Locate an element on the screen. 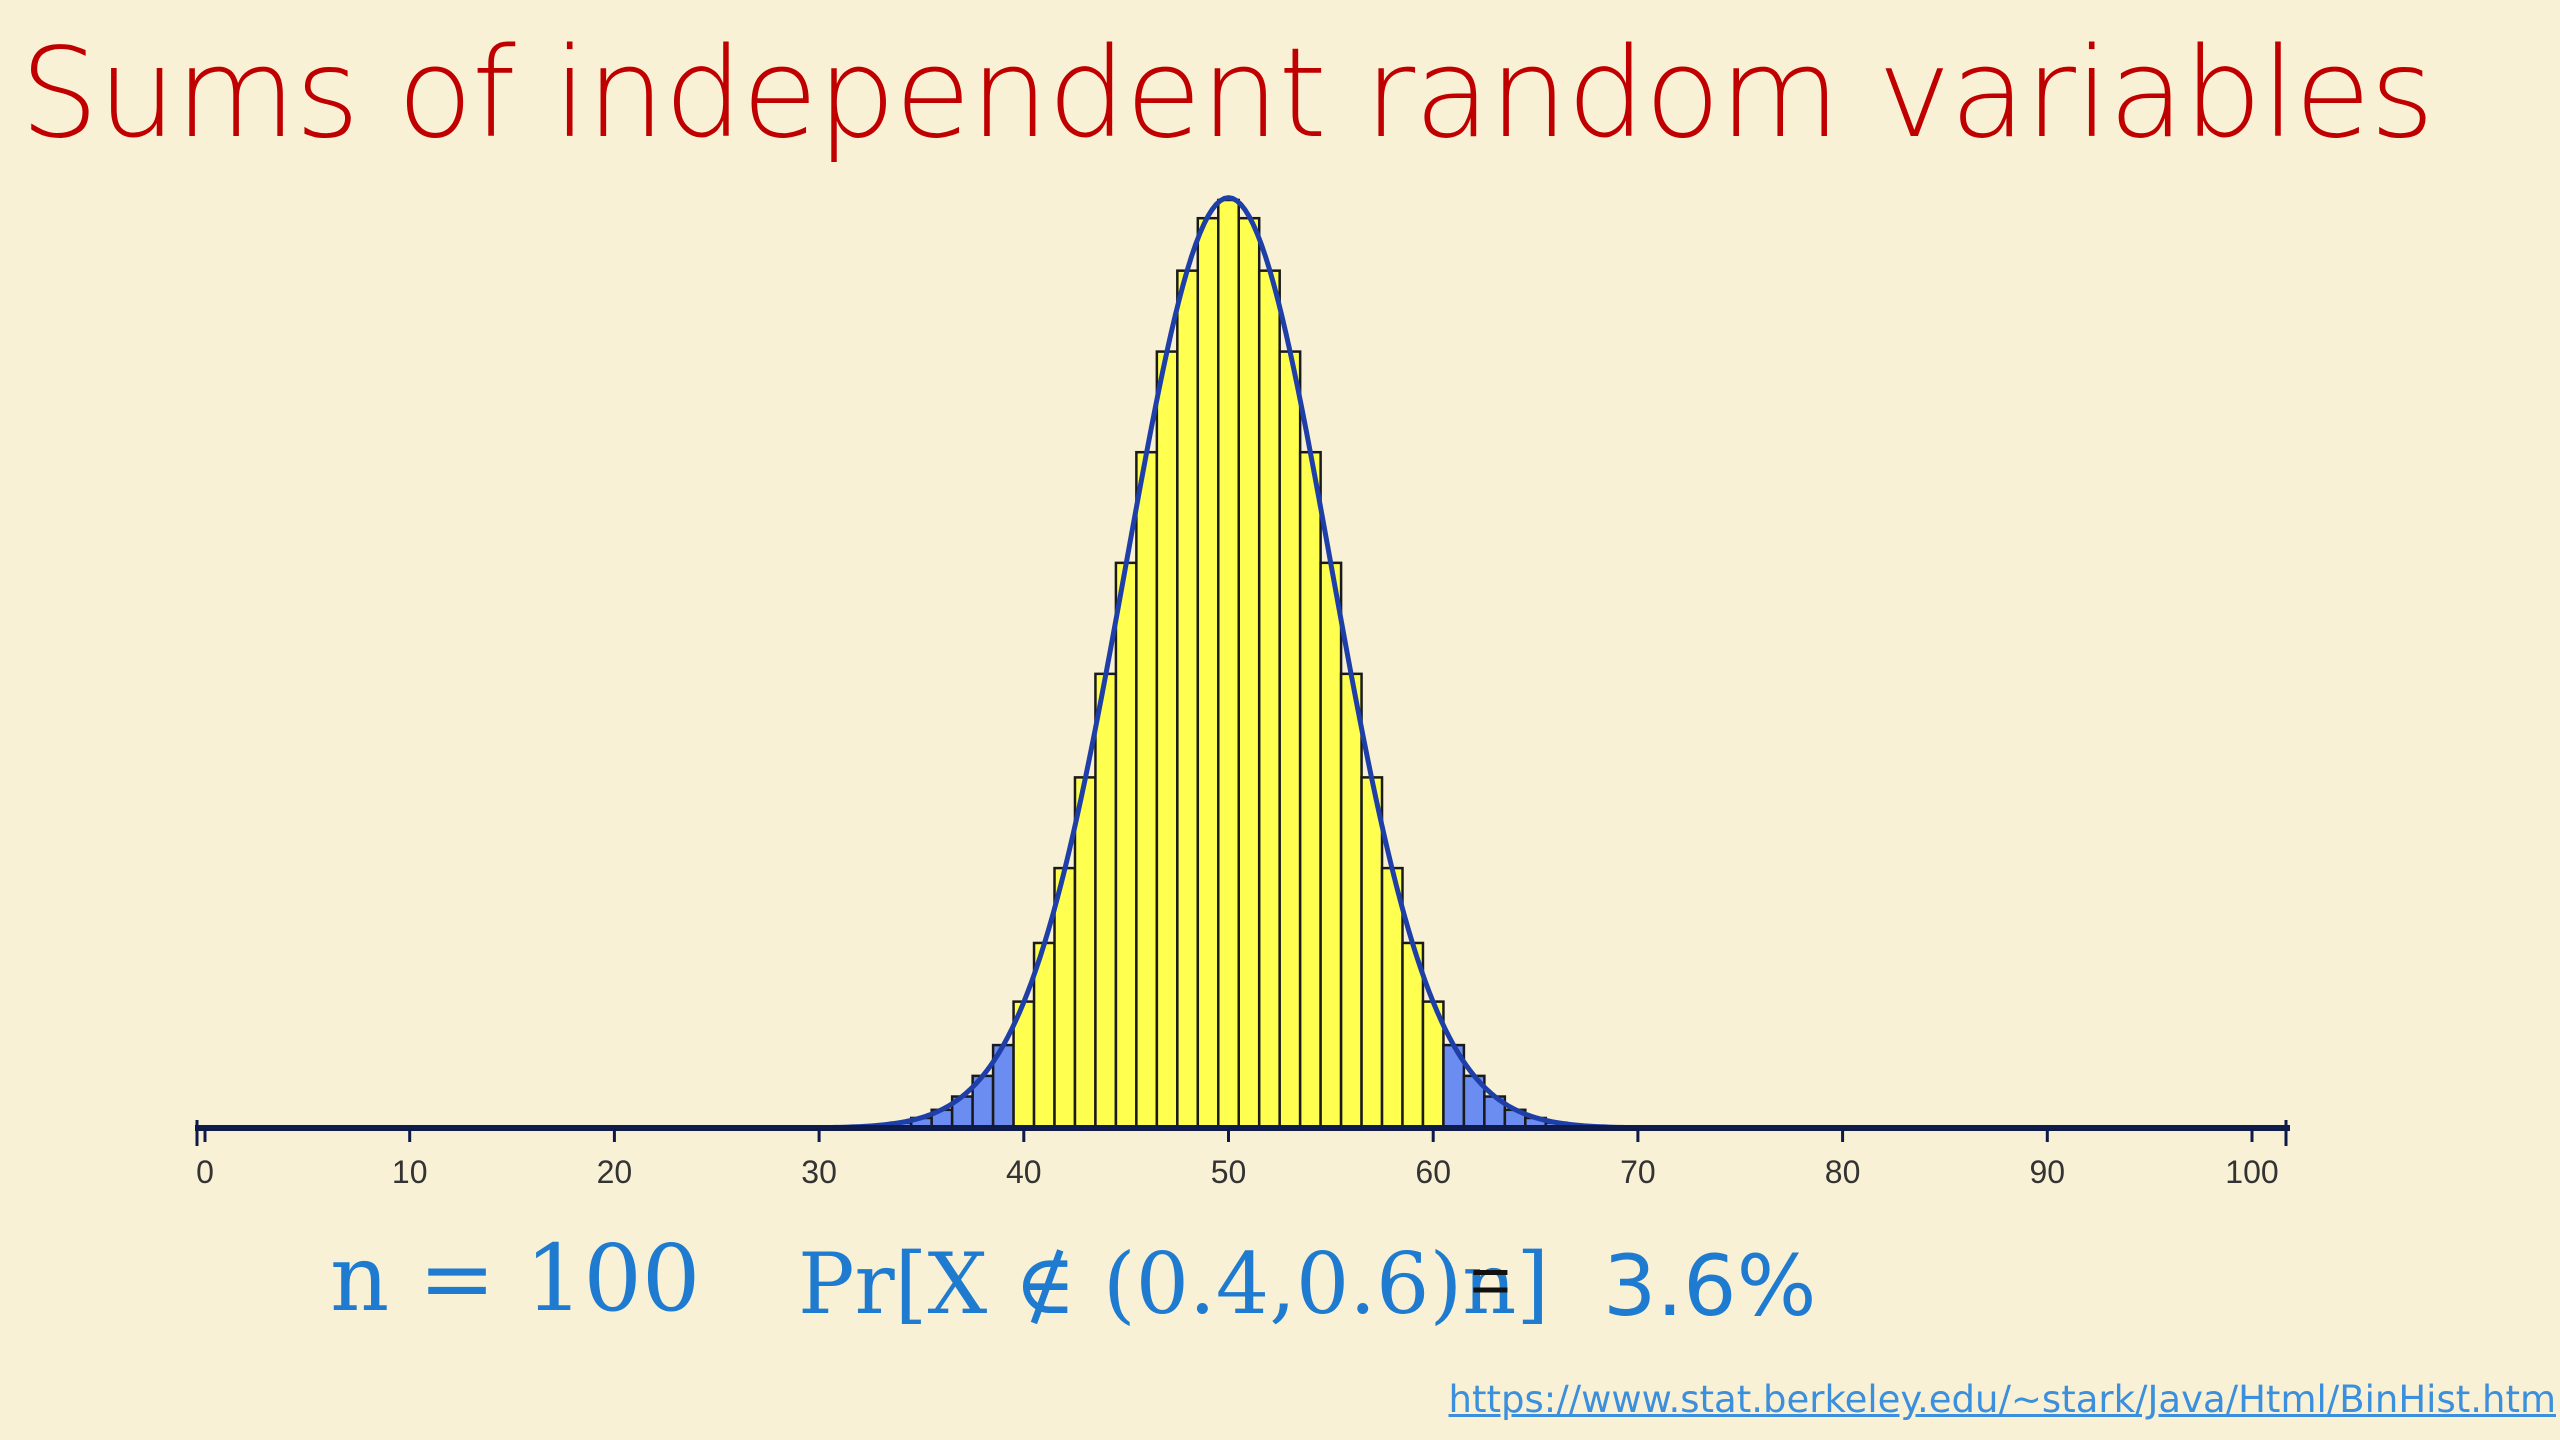  formula-value: 3.6% is located at coordinates (1710, 1286).